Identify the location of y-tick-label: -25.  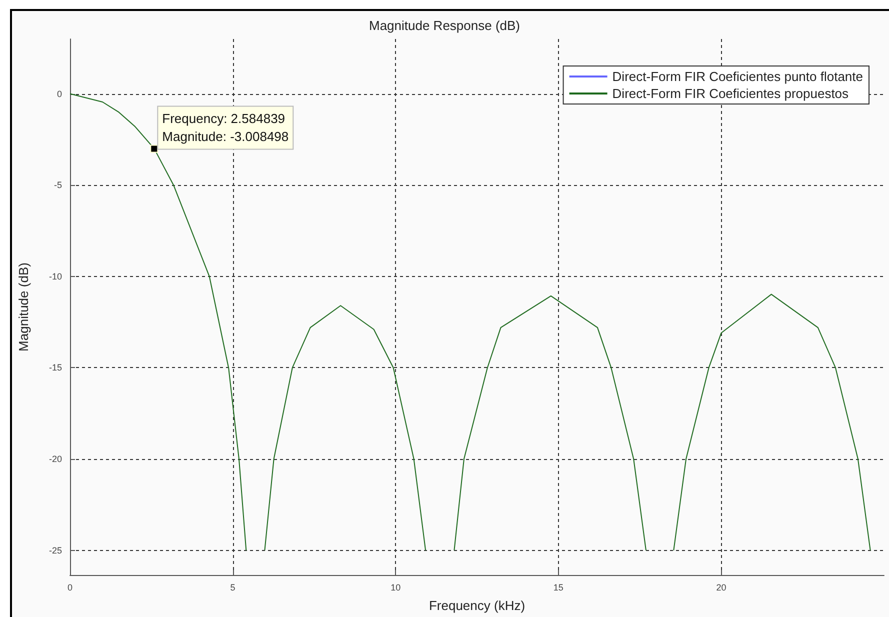
(55, 550).